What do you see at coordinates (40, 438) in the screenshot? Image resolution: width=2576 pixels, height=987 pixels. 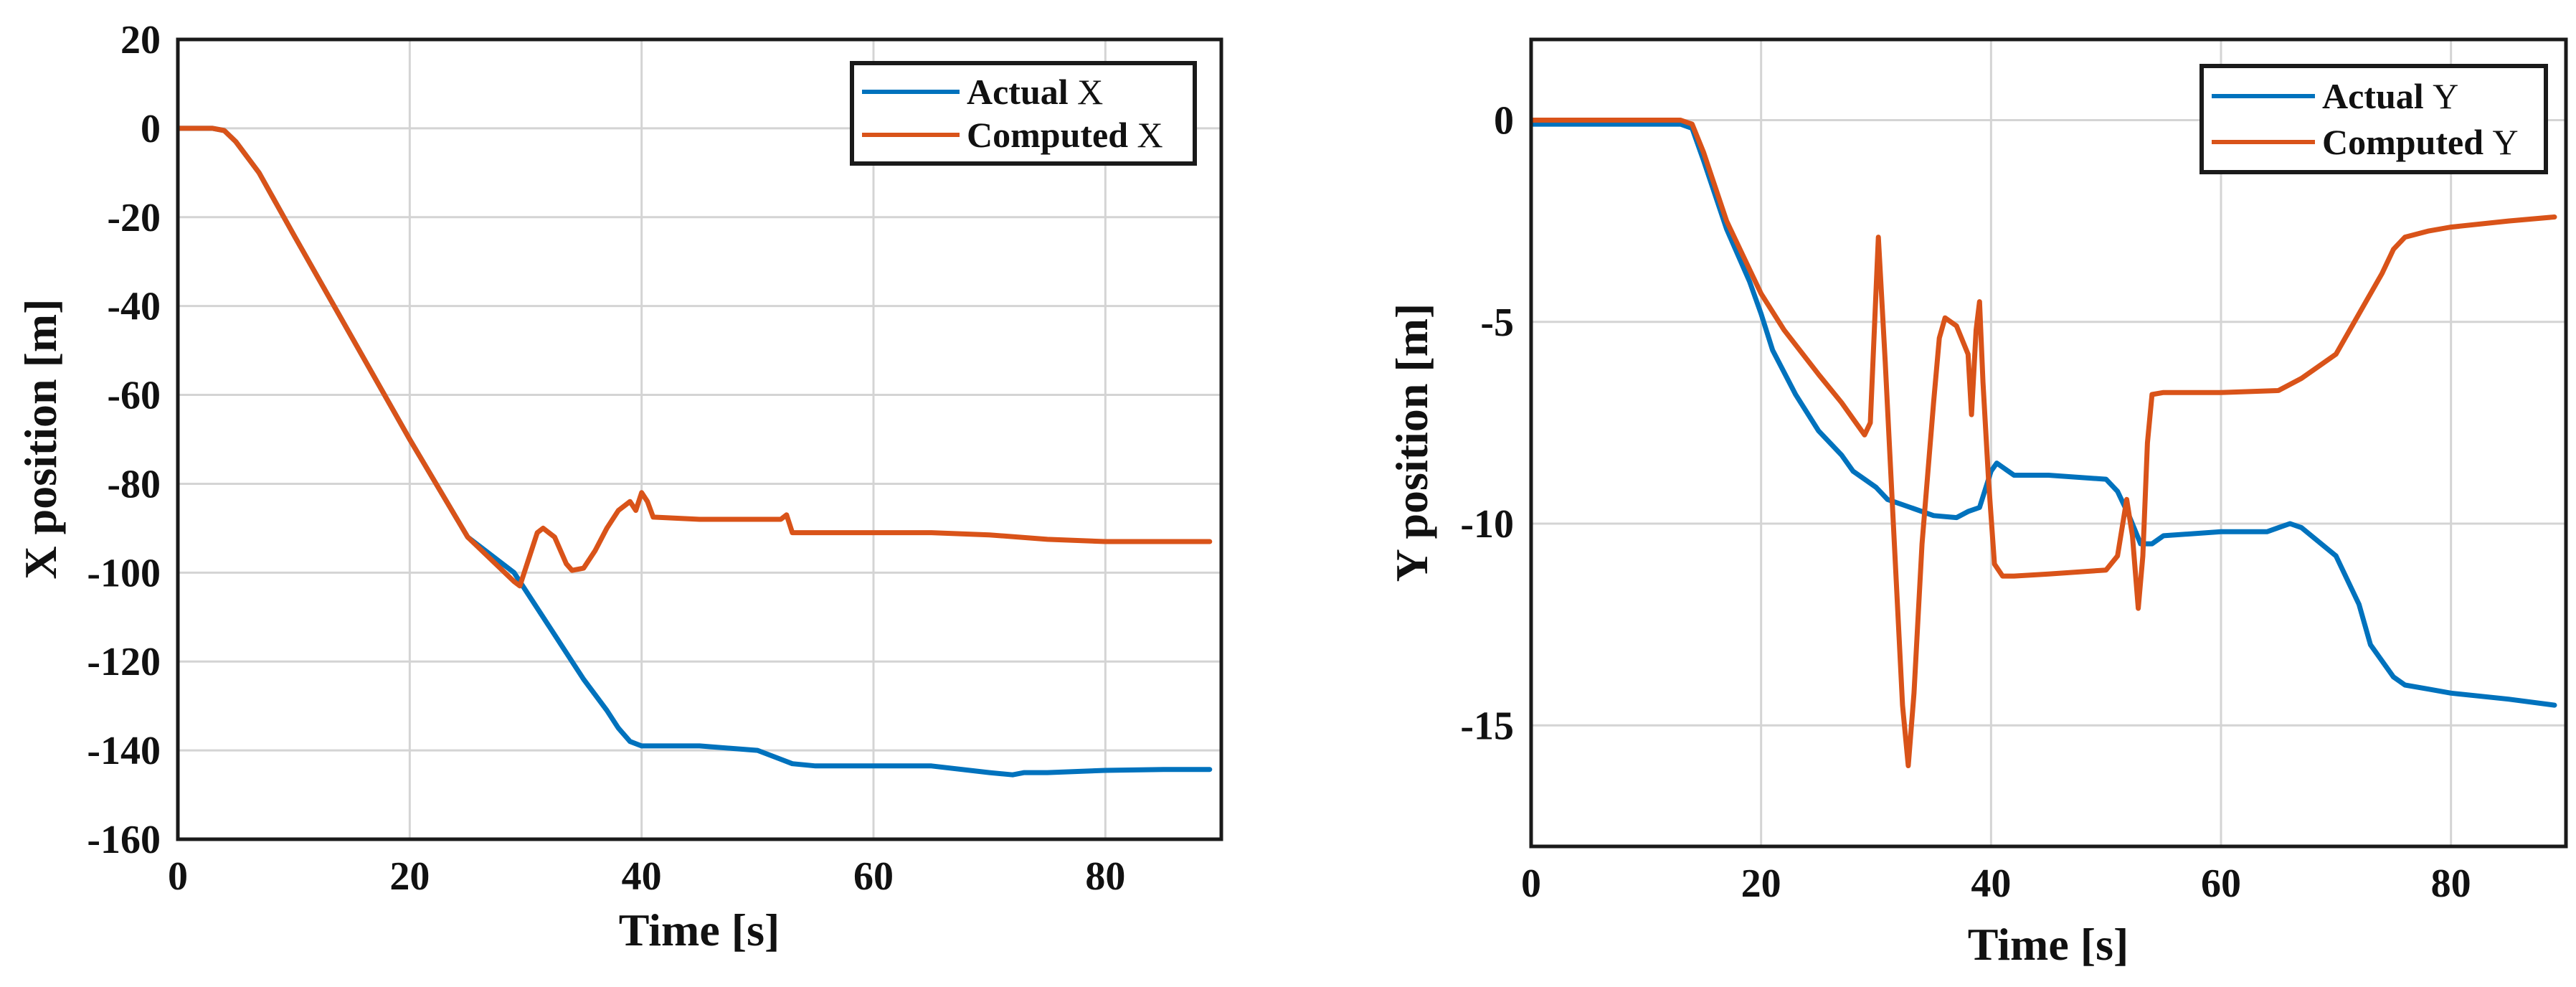 I see `y-axis-label: X position [m]` at bounding box center [40, 438].